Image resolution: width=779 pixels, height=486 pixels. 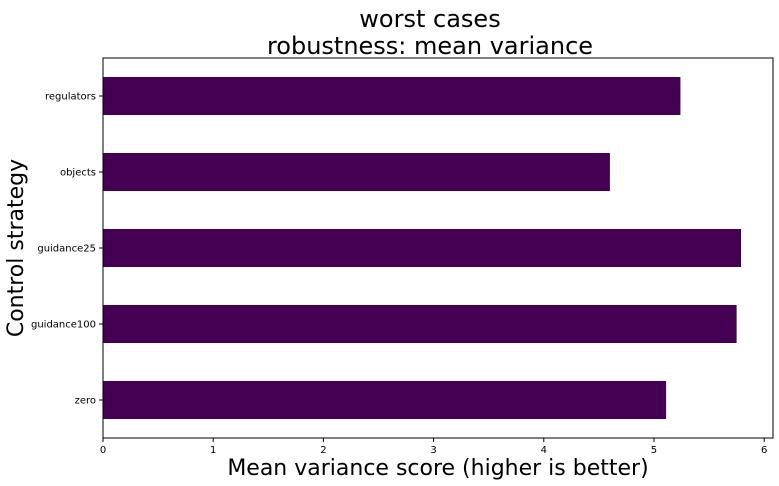 I want to click on x-tick-label-5: 5, so click(x=654, y=450).